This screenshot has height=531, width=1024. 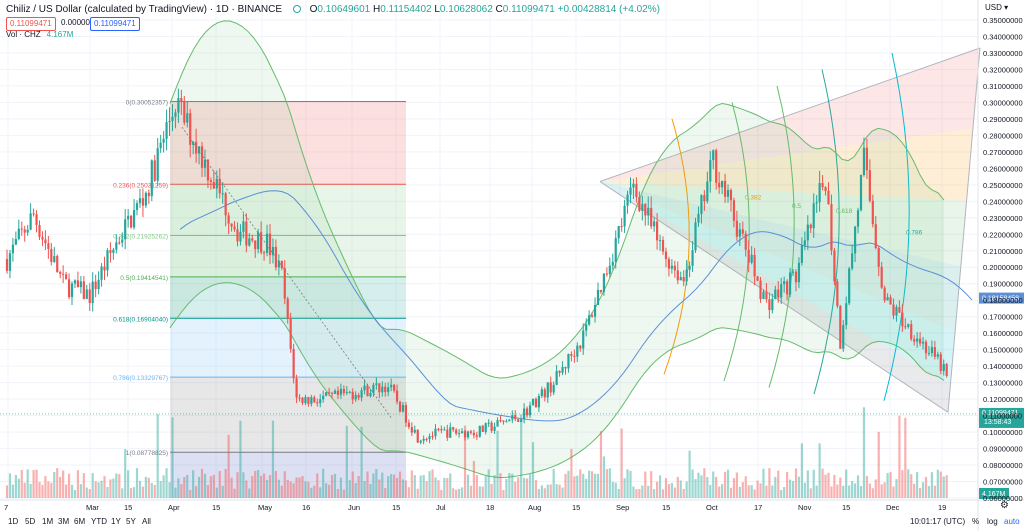 What do you see at coordinates (1003, 119) in the screenshot?
I see `y-tick-label: 0.29000000` at bounding box center [1003, 119].